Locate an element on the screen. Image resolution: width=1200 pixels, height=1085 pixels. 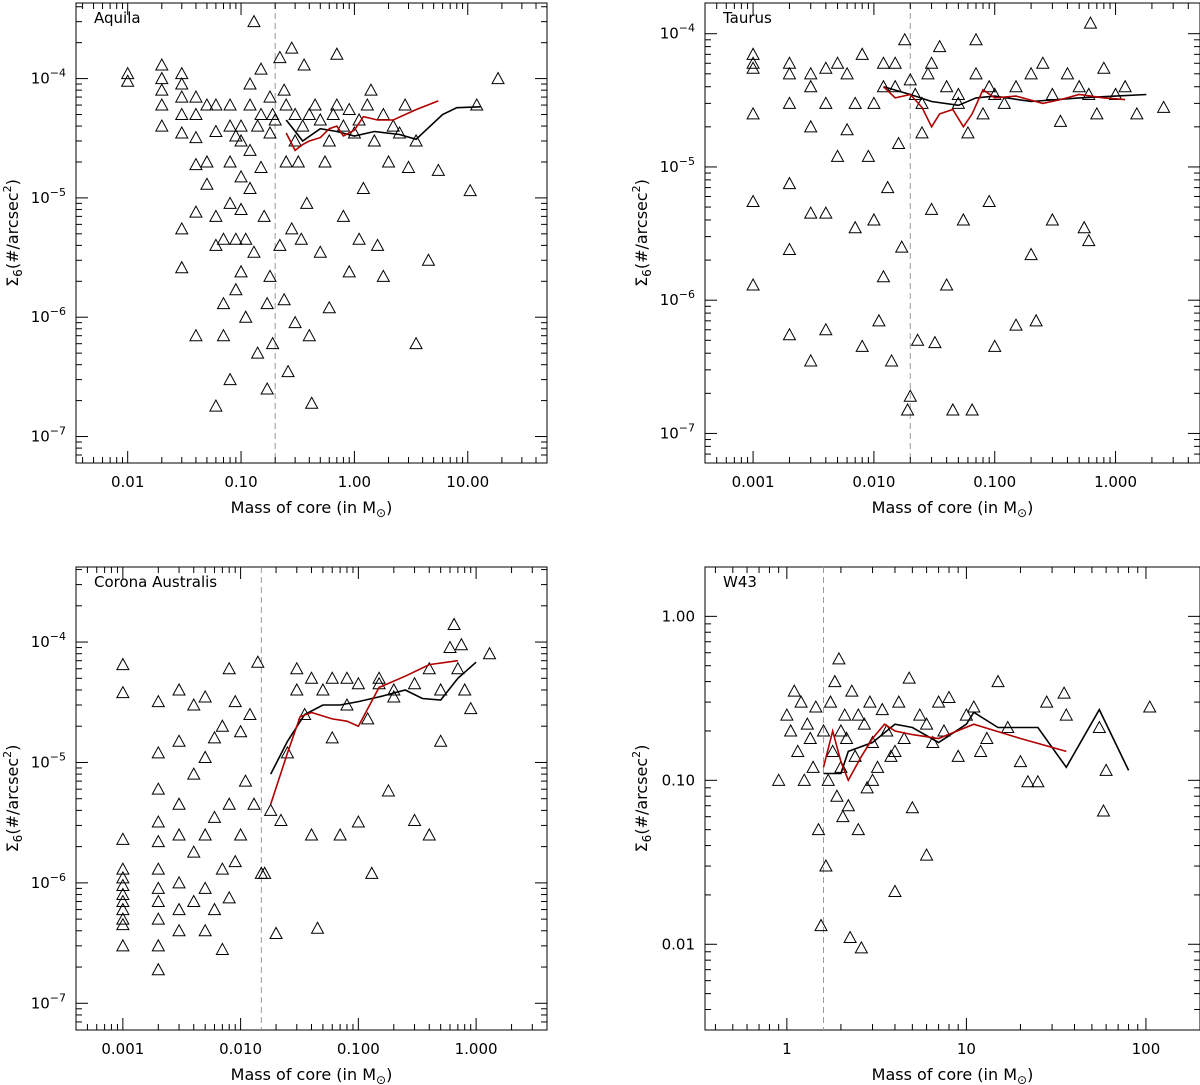
y-tick-label: 10⁻⁴ is located at coordinates (48, 640).